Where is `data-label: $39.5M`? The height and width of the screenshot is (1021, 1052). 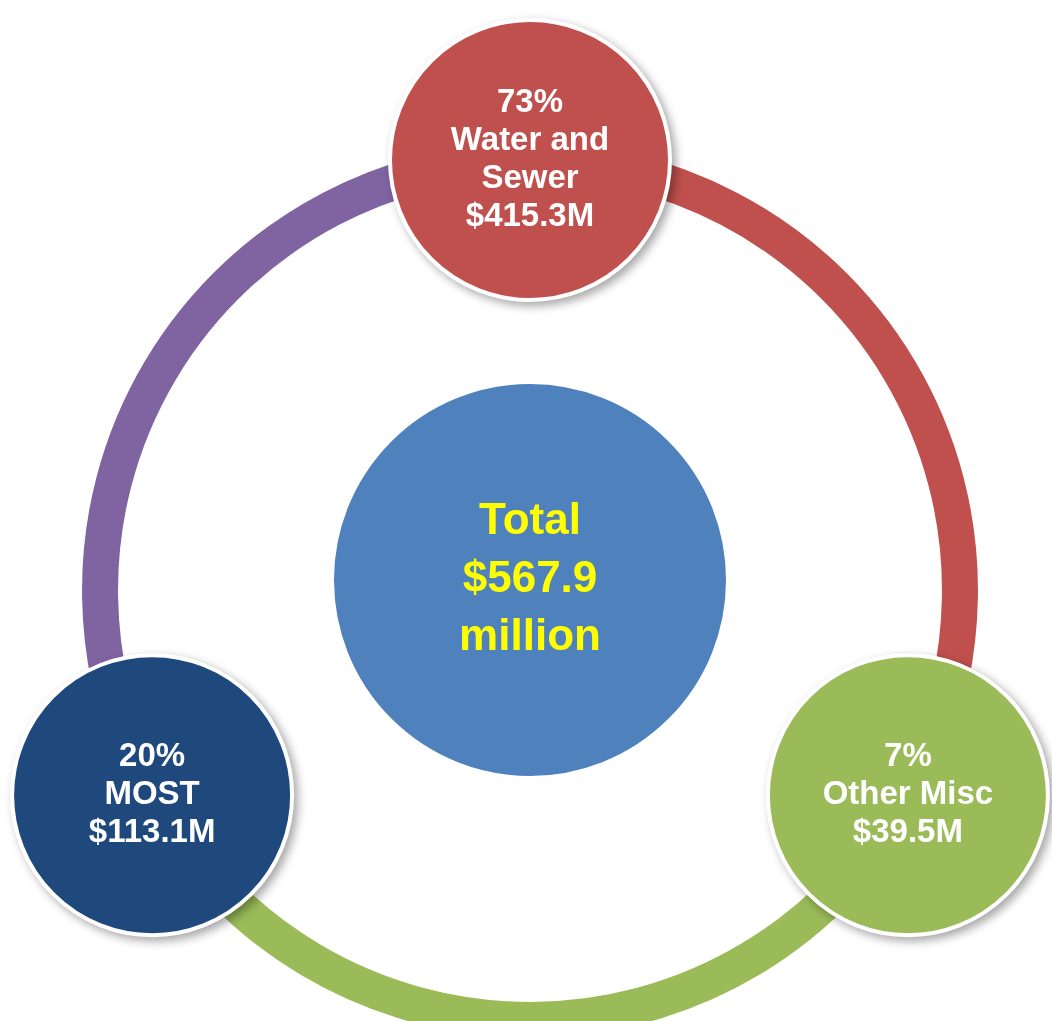
data-label: $39.5M is located at coordinates (907, 831).